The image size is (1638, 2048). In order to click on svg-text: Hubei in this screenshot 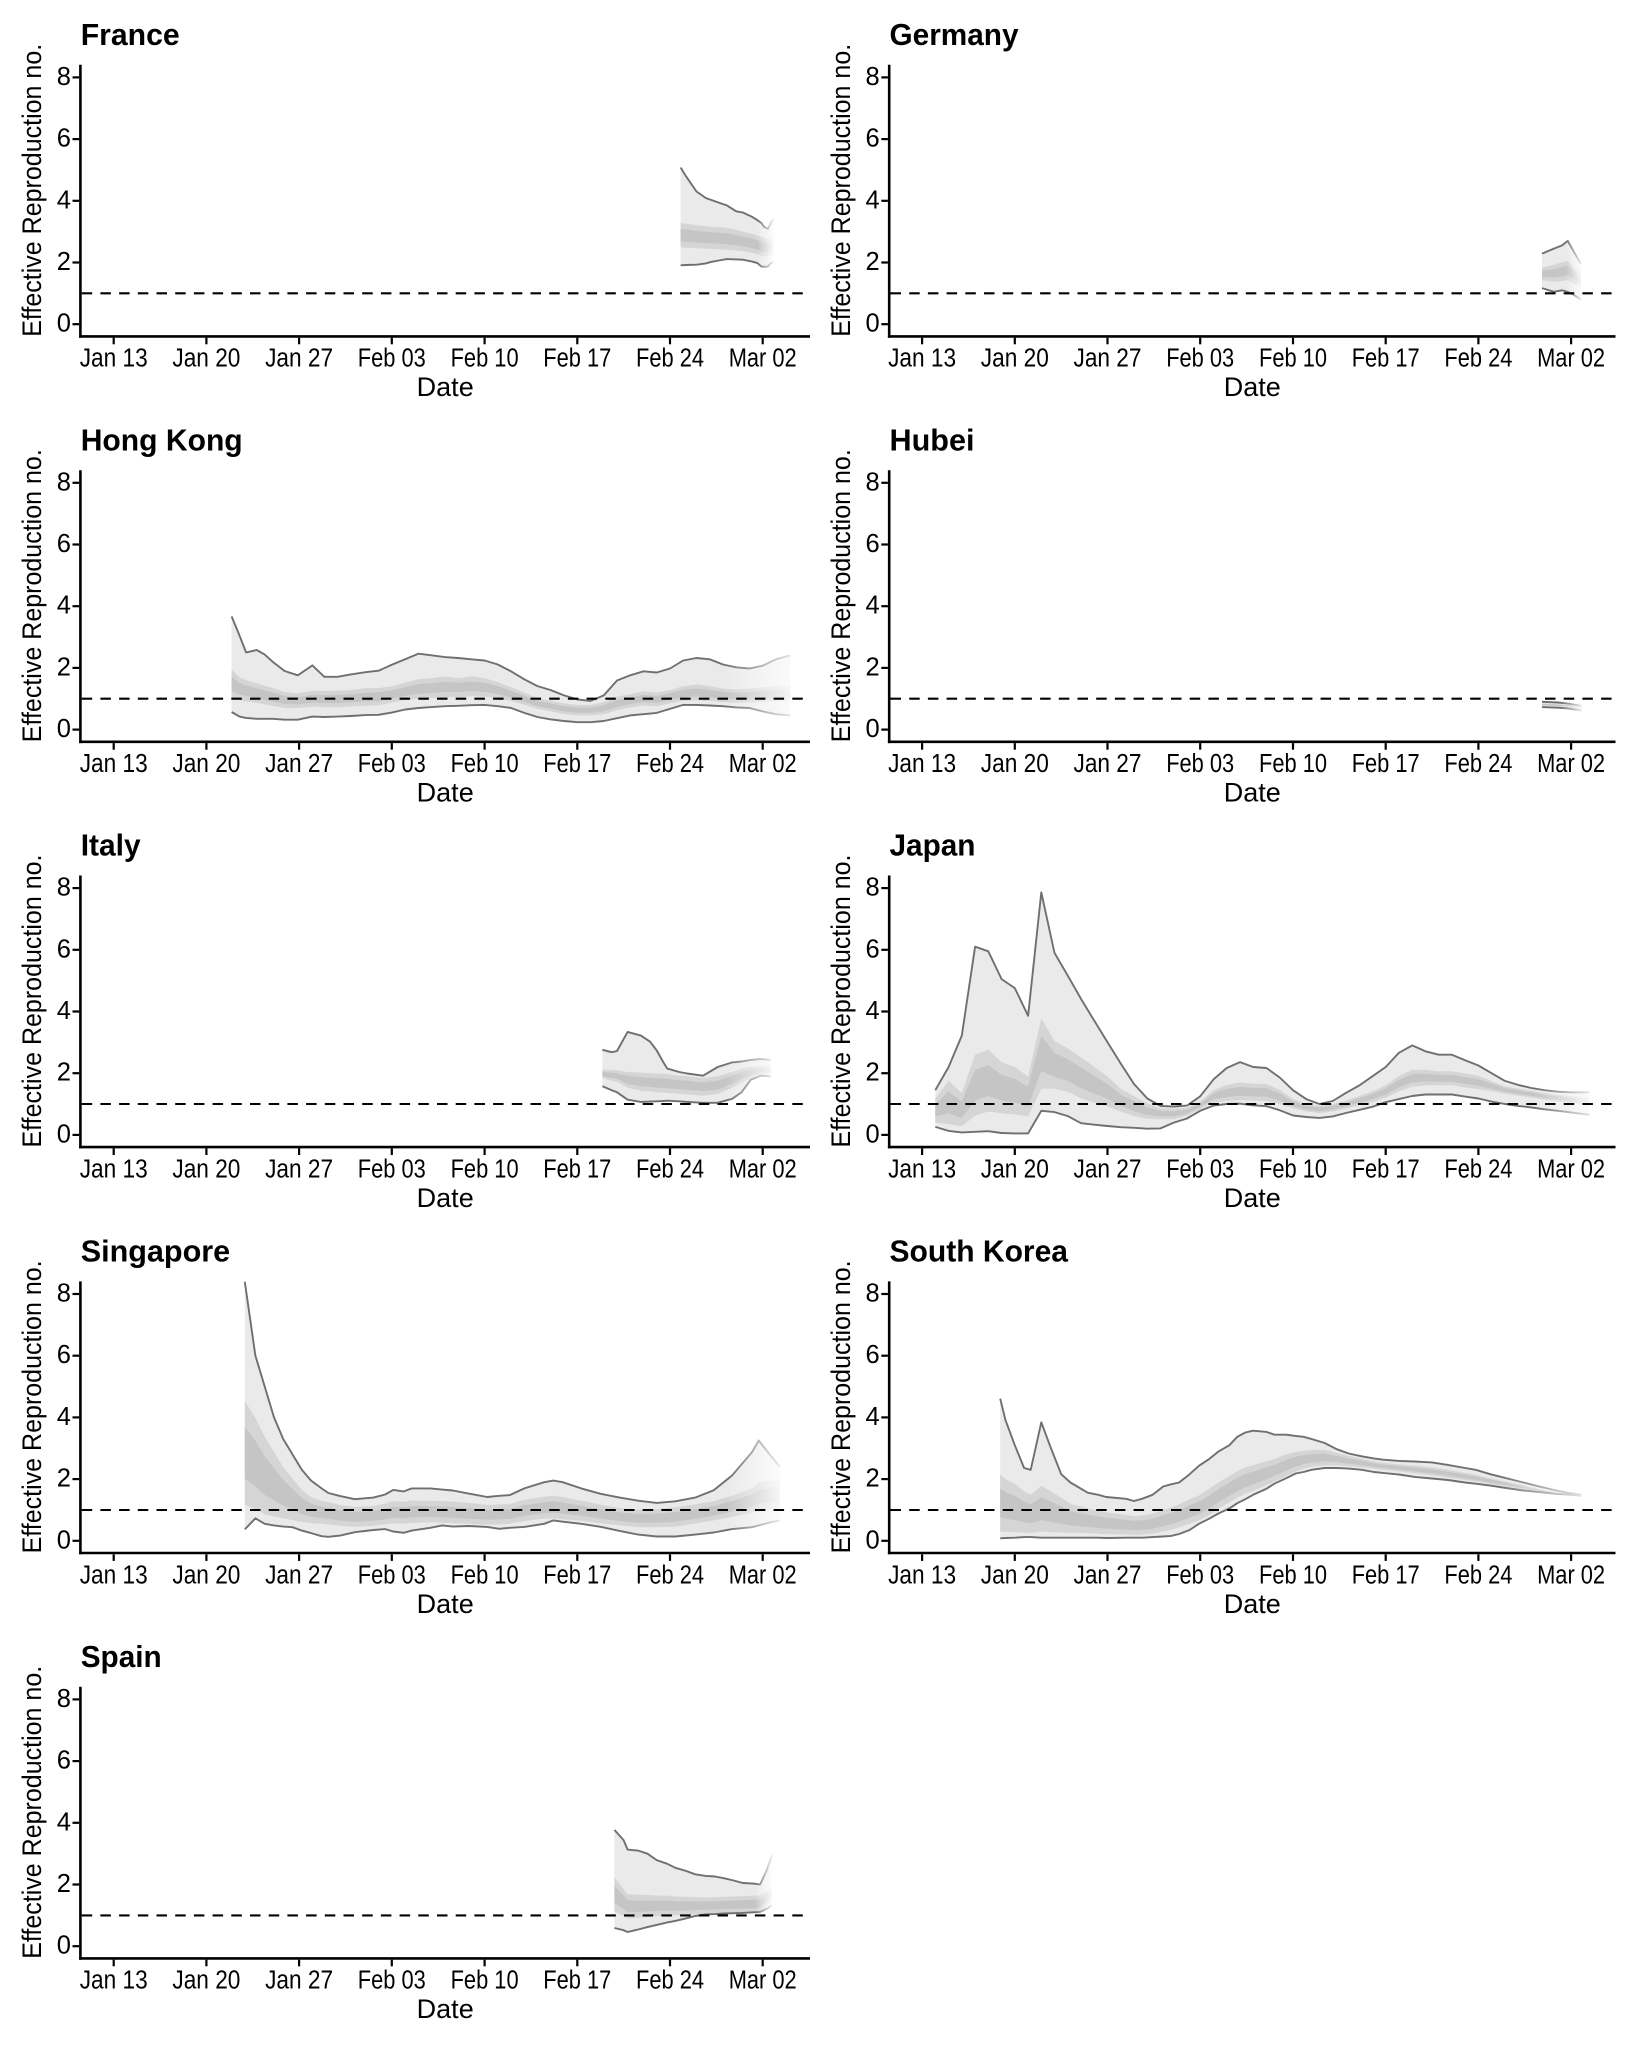, I will do `click(932, 439)`.